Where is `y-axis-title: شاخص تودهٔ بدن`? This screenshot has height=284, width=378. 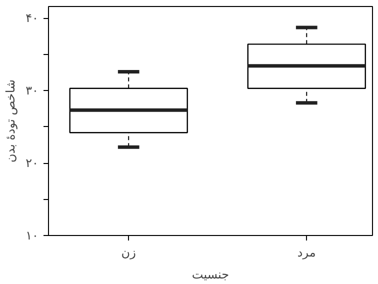 y-axis-title: شاخص تودهٔ بدن is located at coordinates (11, 121).